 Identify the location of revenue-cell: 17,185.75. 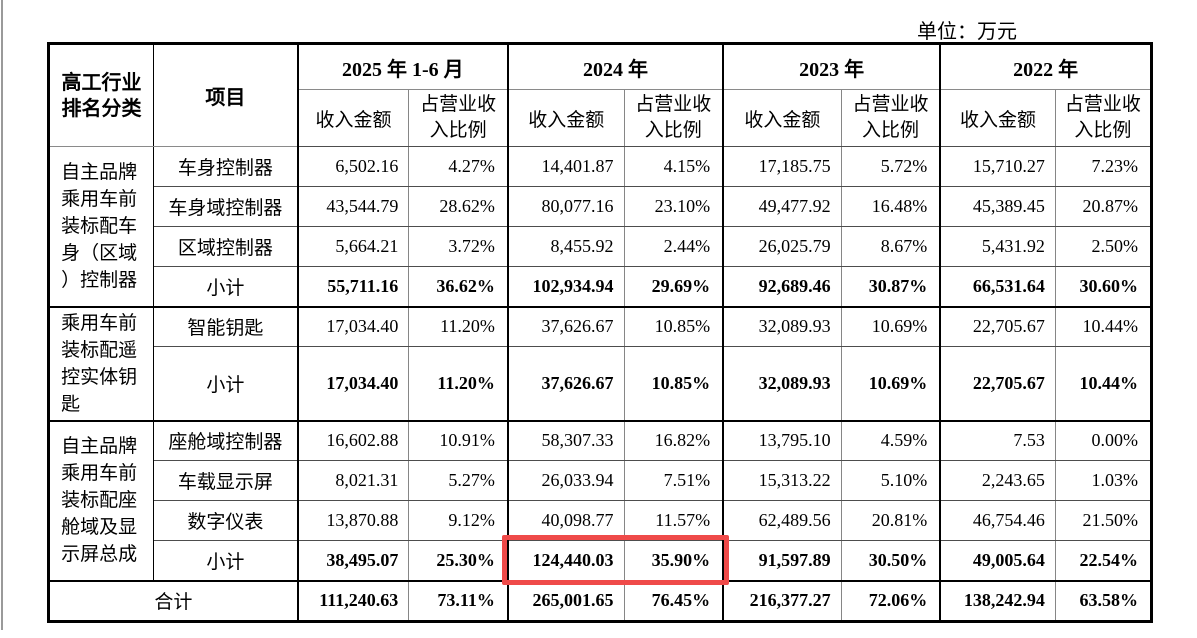
(782, 166).